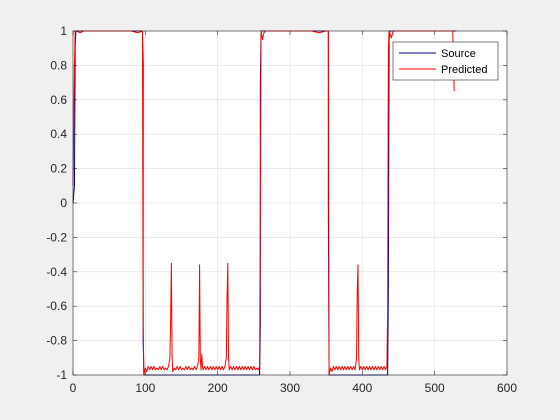 Image resolution: width=560 pixels, height=420 pixels. I want to click on legend-box, so click(445, 61).